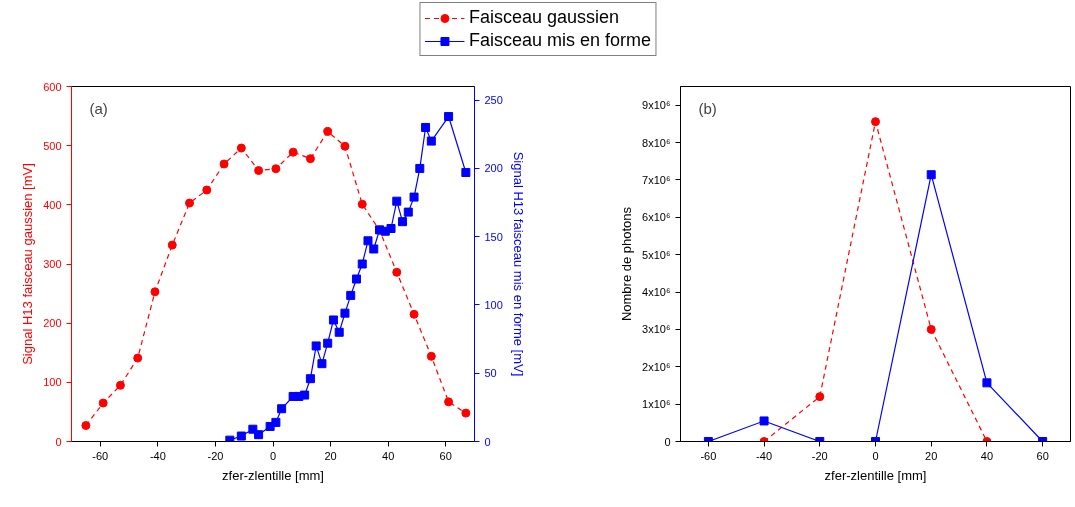 This screenshot has height=507, width=1075. Describe the element at coordinates (487, 441) in the screenshot. I see `y2-tick-label: 0` at that location.